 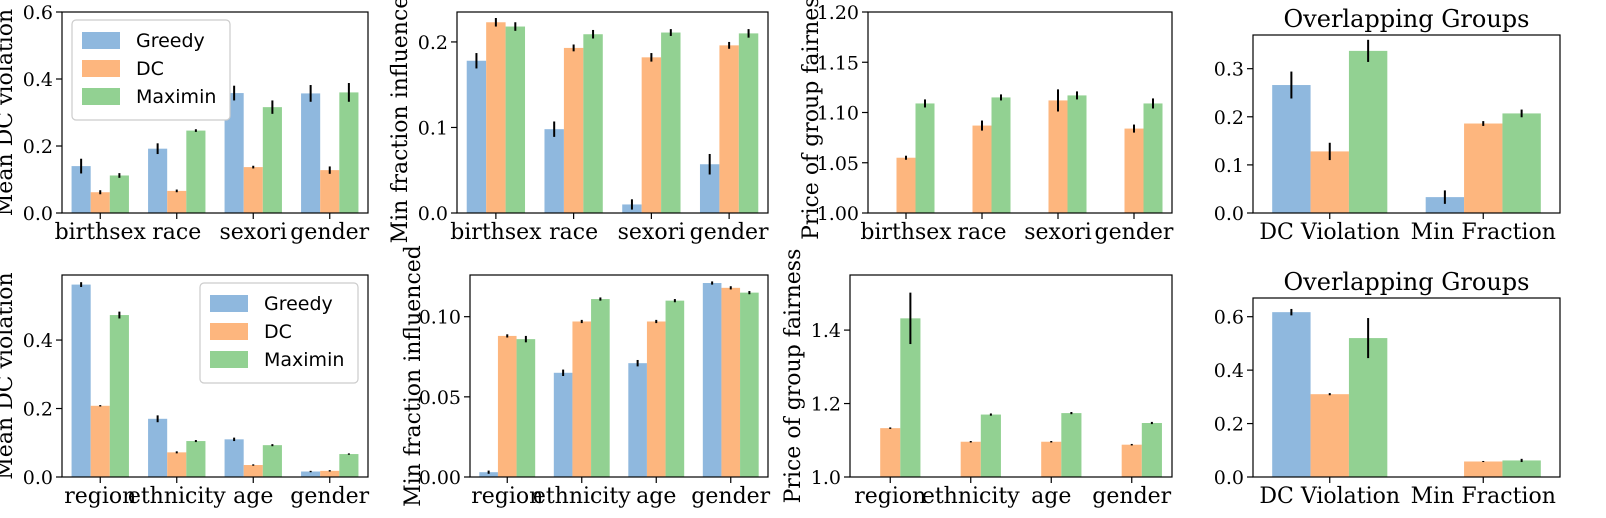 I want to click on x-tick-label: age, so click(x=1051, y=496).